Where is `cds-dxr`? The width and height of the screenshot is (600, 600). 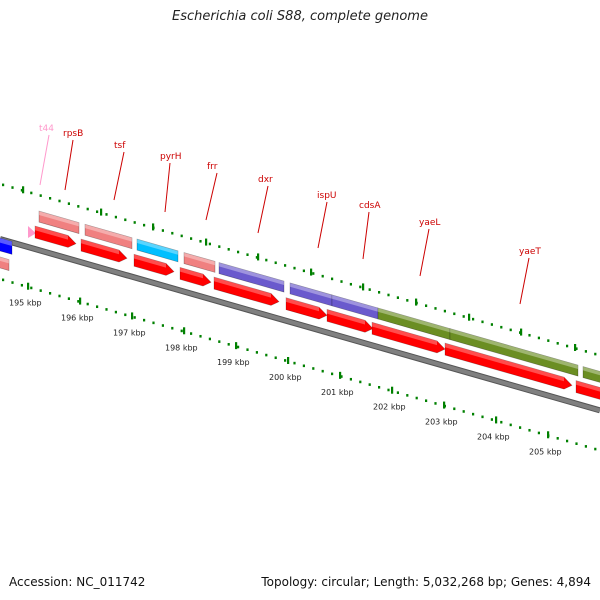 cds-dxr is located at coordinates (246, 291).